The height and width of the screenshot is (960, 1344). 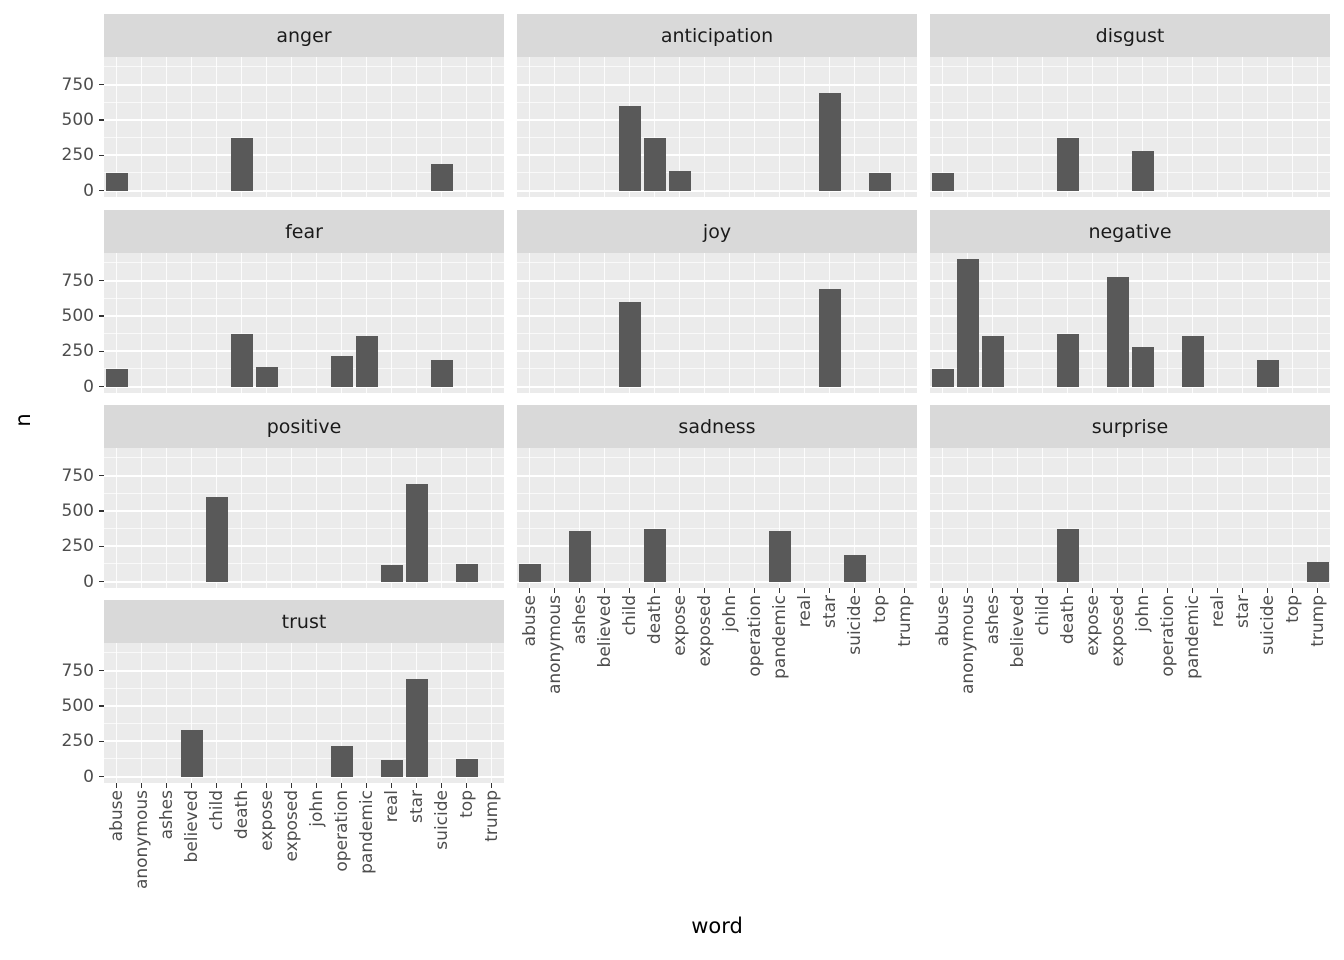 I want to click on facet-label: positive, so click(x=304, y=426).